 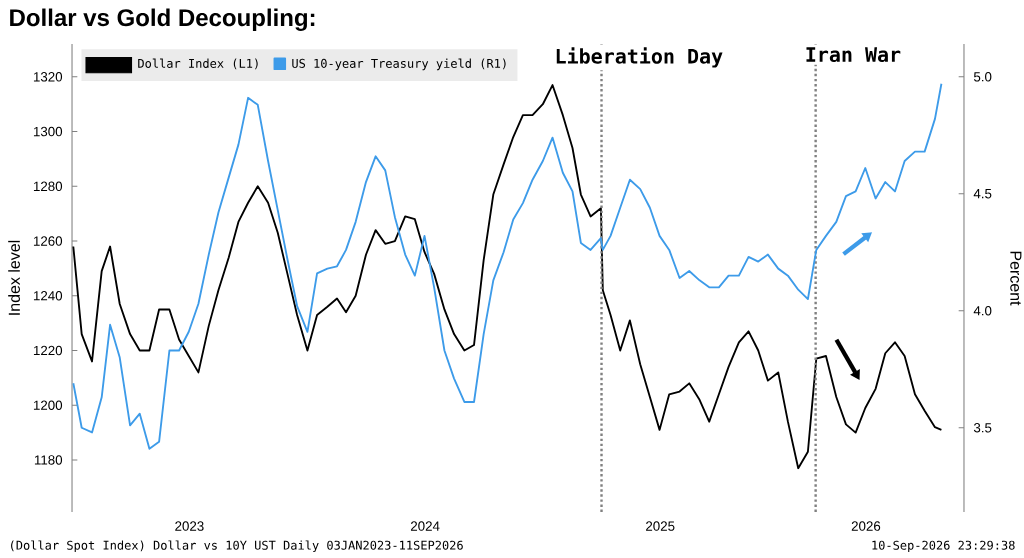 What do you see at coordinates (853, 55) in the screenshot?
I see `ref-line-label: Iran War` at bounding box center [853, 55].